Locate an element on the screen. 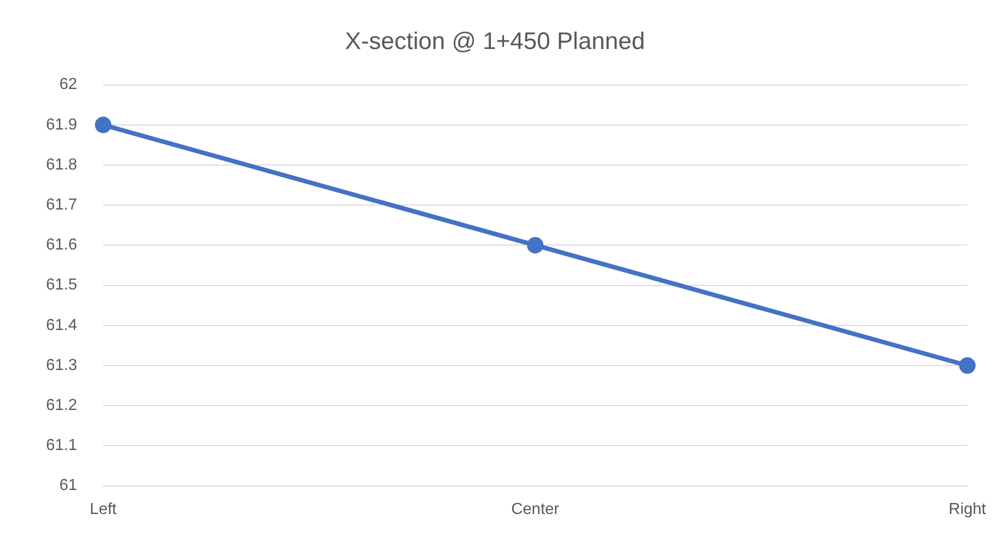  y-tick-label: 61.3 is located at coordinates (62, 365).